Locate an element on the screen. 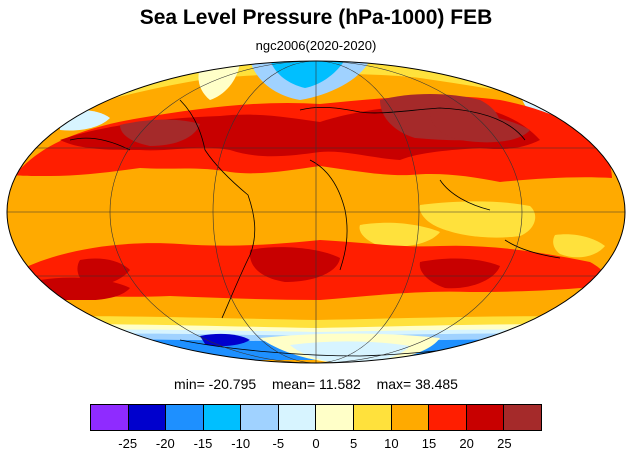  antarctic-low-core is located at coordinates (225, 340).